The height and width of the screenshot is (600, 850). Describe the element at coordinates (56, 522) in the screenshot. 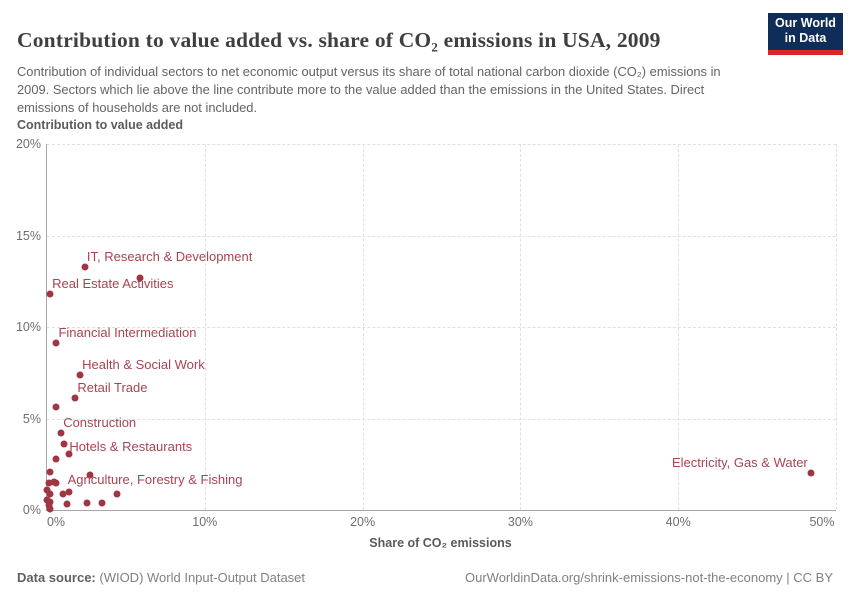

I see `x-tick-label: 0%` at that location.